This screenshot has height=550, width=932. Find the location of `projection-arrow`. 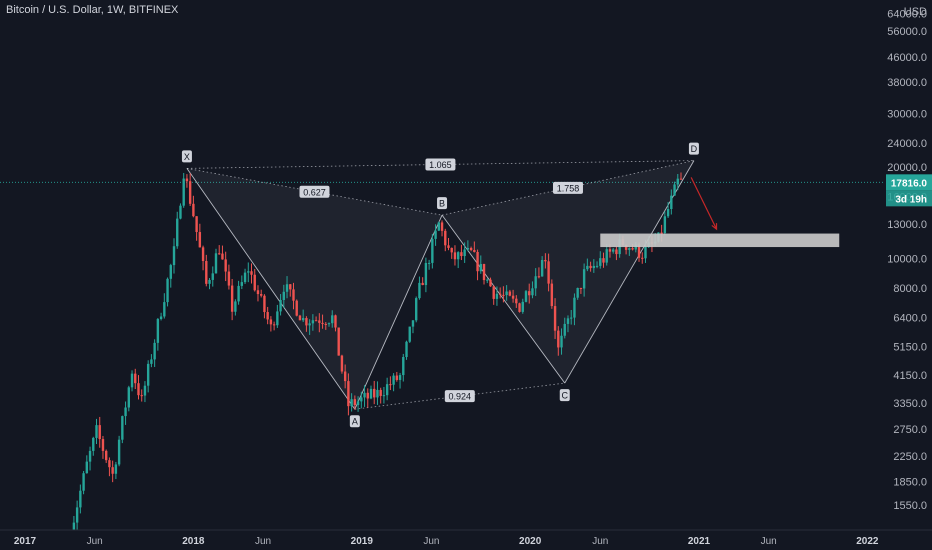

projection-arrow is located at coordinates (704, 204).